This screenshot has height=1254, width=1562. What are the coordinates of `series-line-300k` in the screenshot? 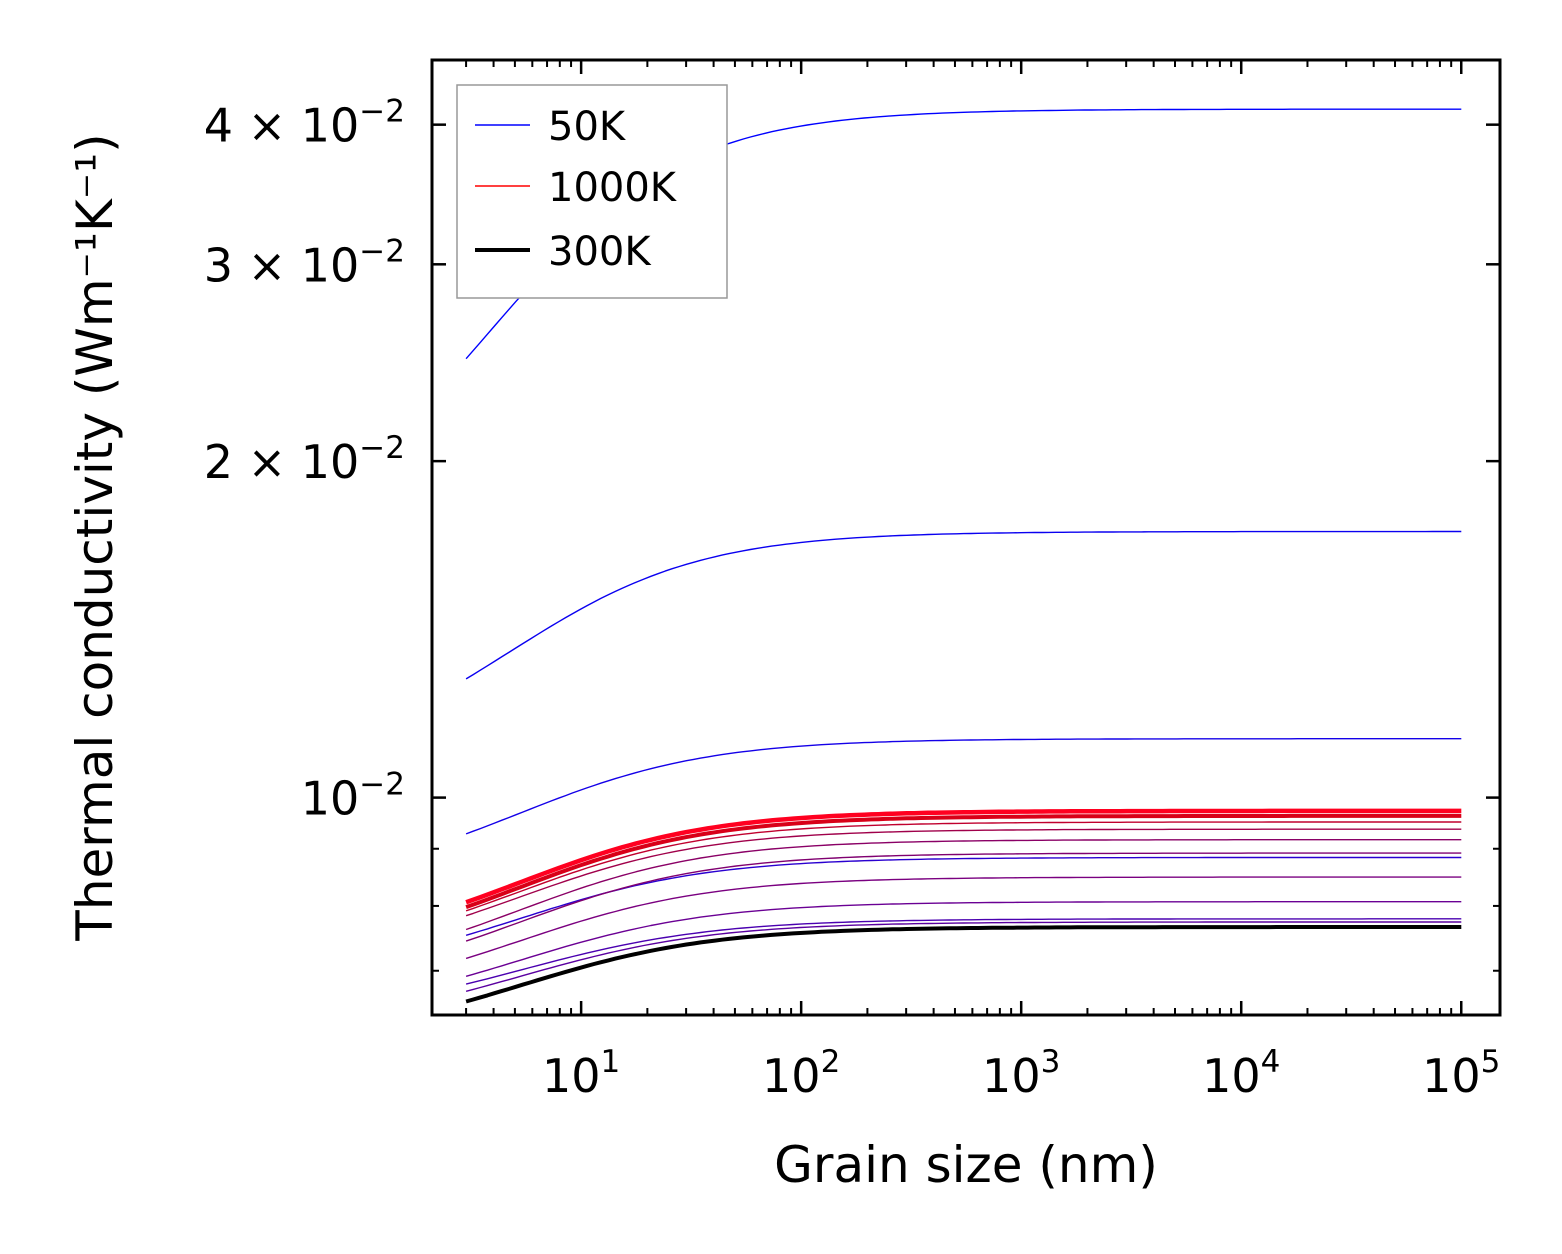 It's located at (963, 964).